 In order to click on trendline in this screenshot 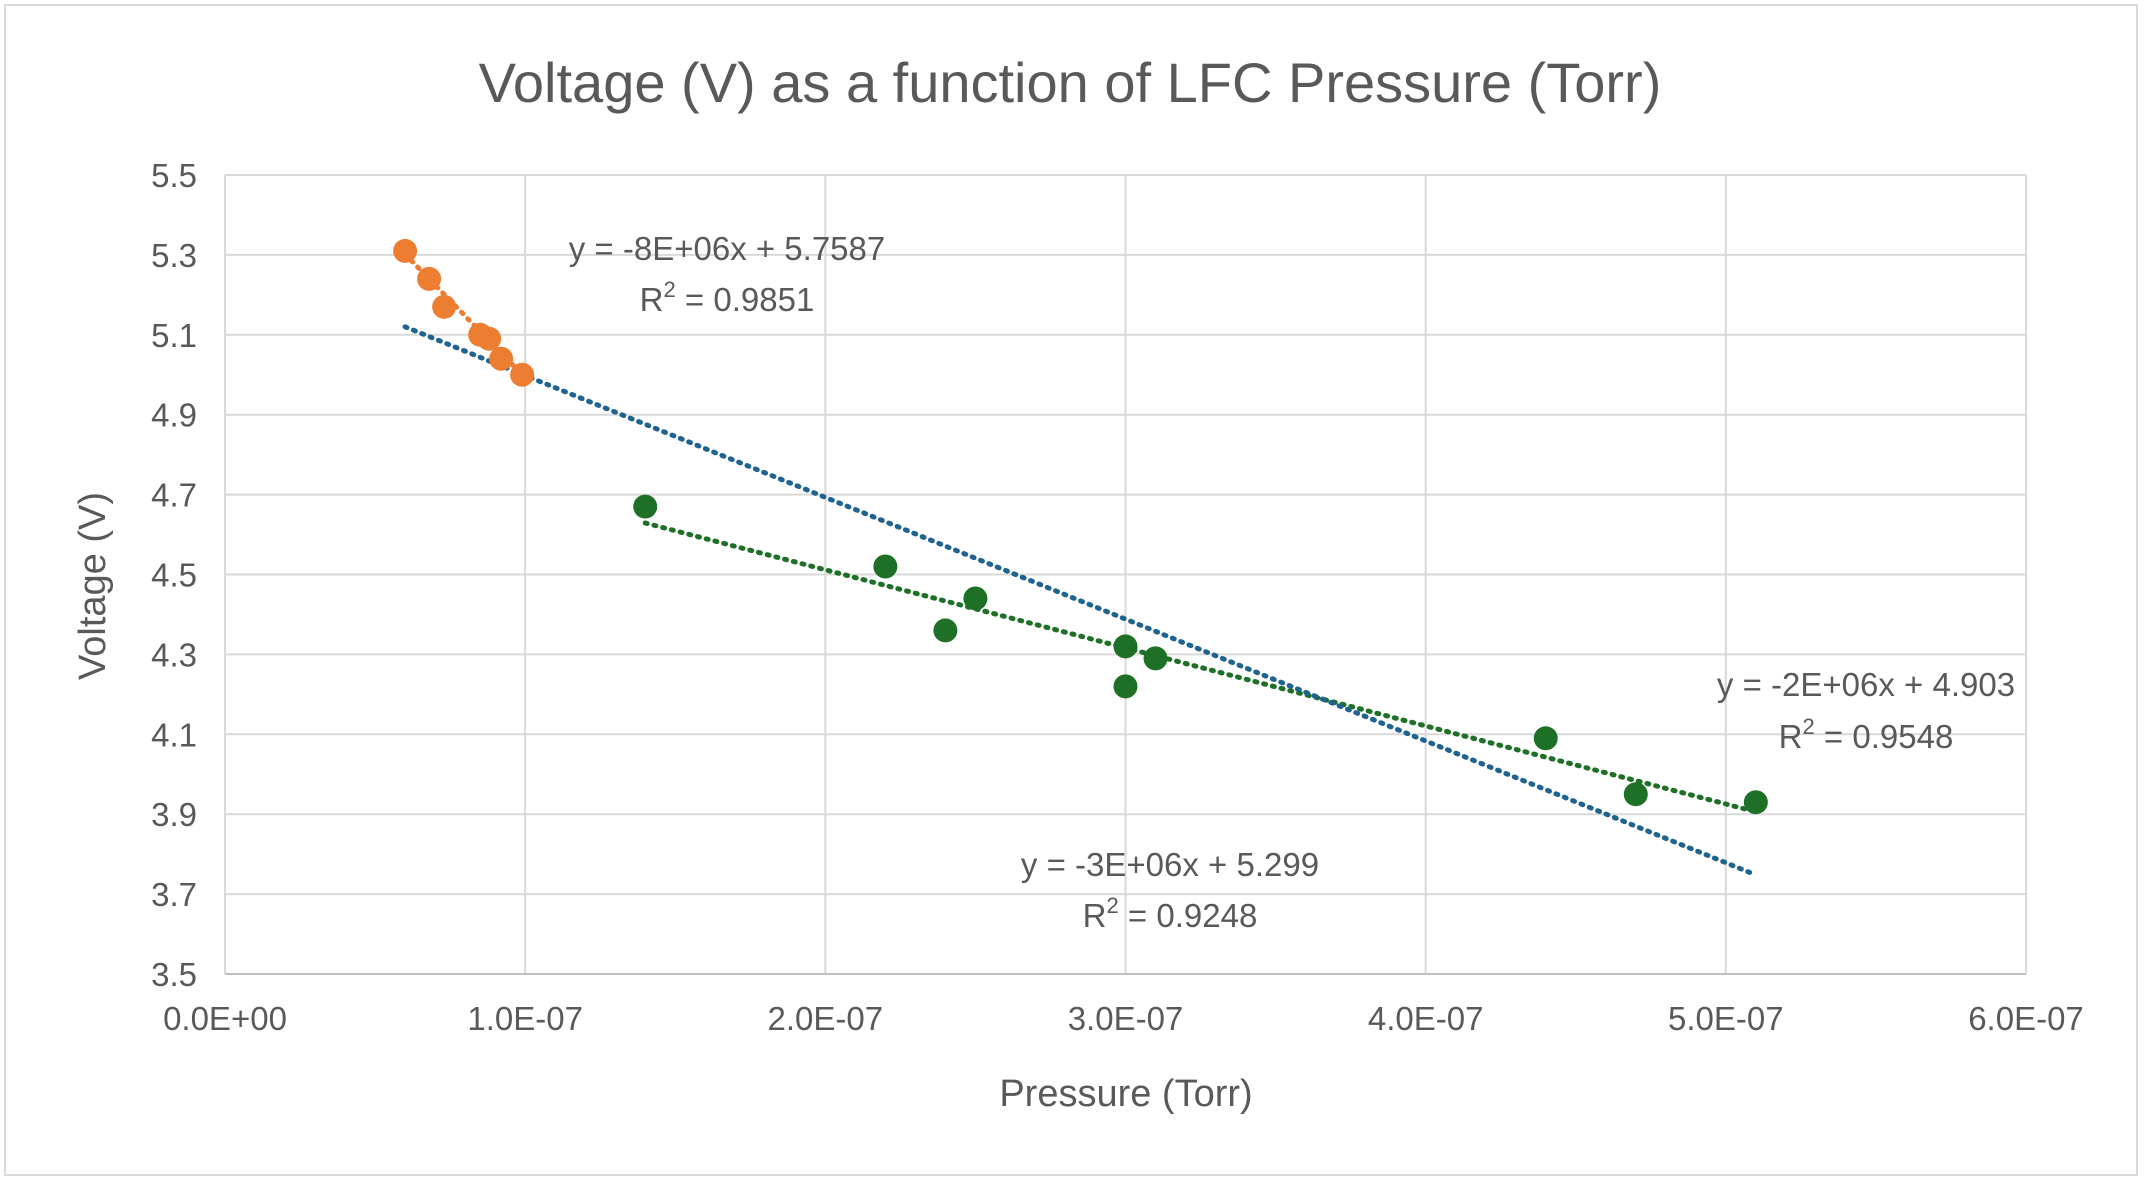, I will do `click(1200, 667)`.